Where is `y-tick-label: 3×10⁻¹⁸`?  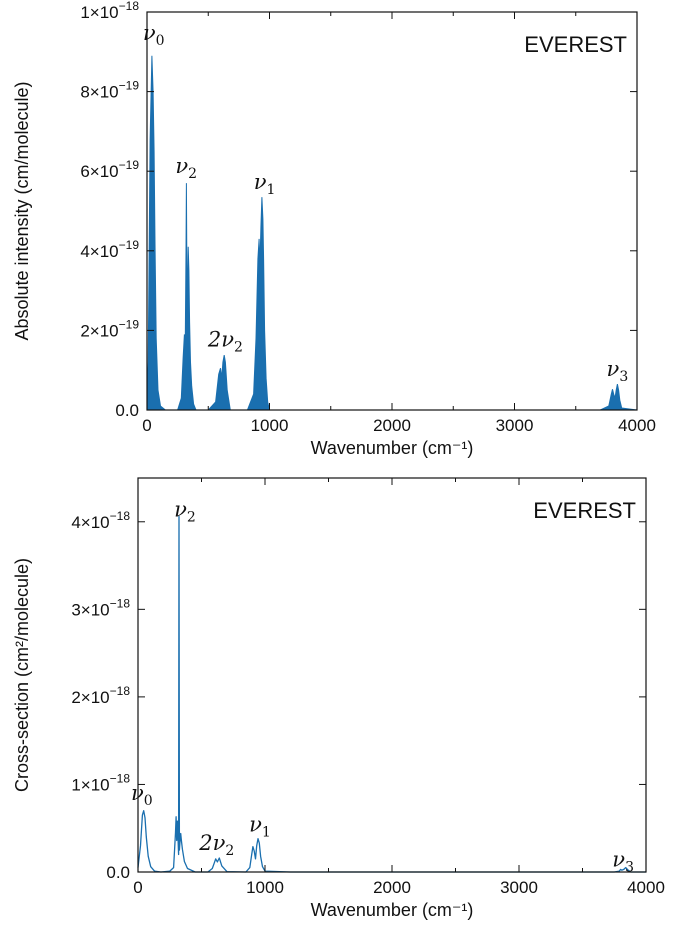 y-tick-label: 3×10⁻¹⁸ is located at coordinates (100, 607).